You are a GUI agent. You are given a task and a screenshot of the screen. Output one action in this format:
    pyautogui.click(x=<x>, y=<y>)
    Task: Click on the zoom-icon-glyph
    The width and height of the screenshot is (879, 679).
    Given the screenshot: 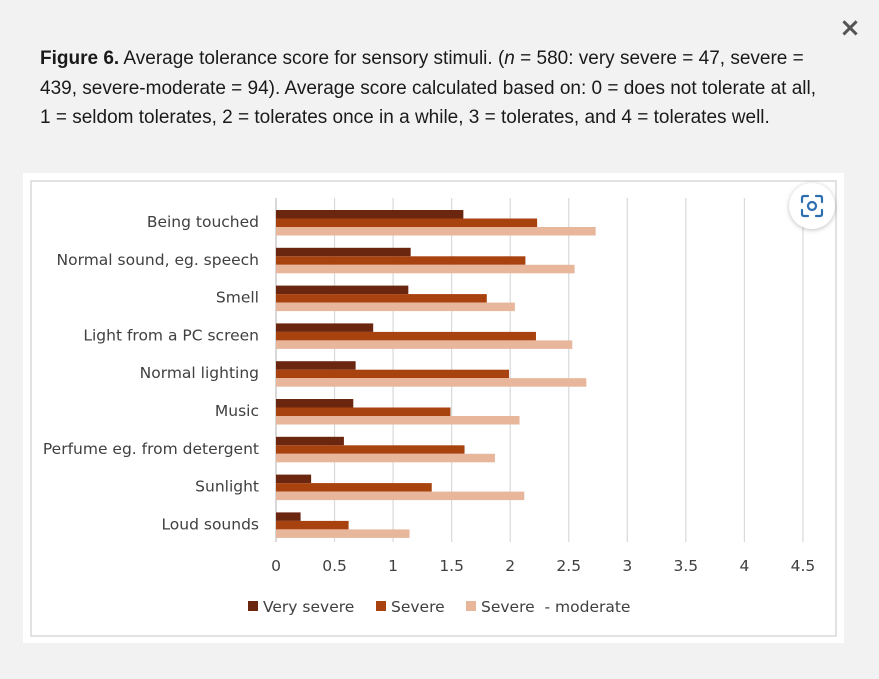 What is the action you would take?
    pyautogui.click(x=812, y=206)
    